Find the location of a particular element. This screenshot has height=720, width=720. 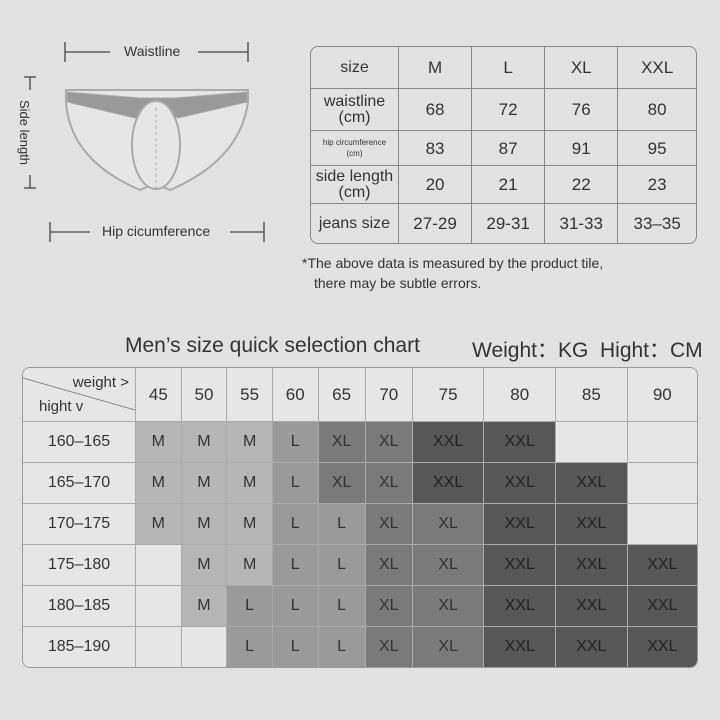

height-row: 170–175 M M M L L XL XL XXL XXL is located at coordinates (360, 524).